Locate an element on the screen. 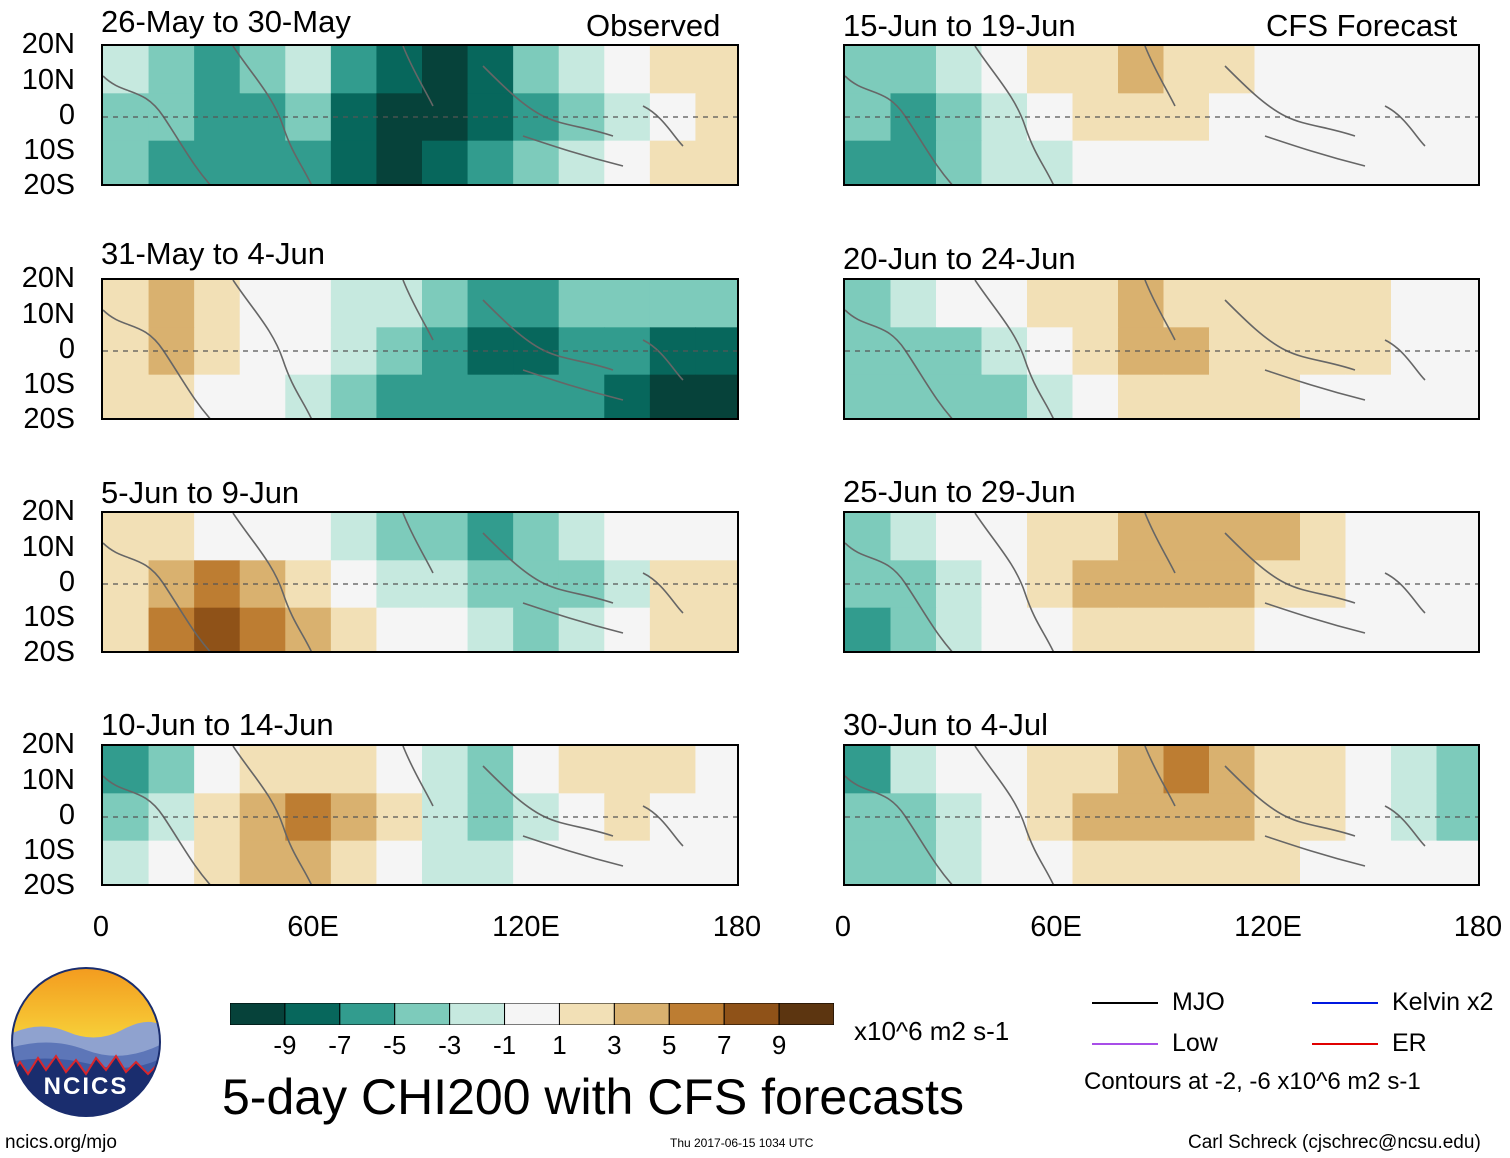  colorbar-label: -1 is located at coordinates (504, 1045).